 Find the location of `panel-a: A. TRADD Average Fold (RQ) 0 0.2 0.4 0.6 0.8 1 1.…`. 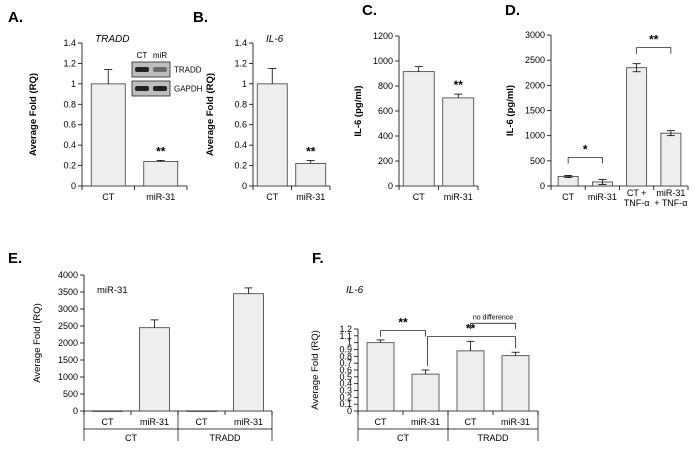

panel-a: A. TRADD Average Fold (RQ) 0 0.2 0.4 0.6 0.8 1 1.… is located at coordinates (105, 105).